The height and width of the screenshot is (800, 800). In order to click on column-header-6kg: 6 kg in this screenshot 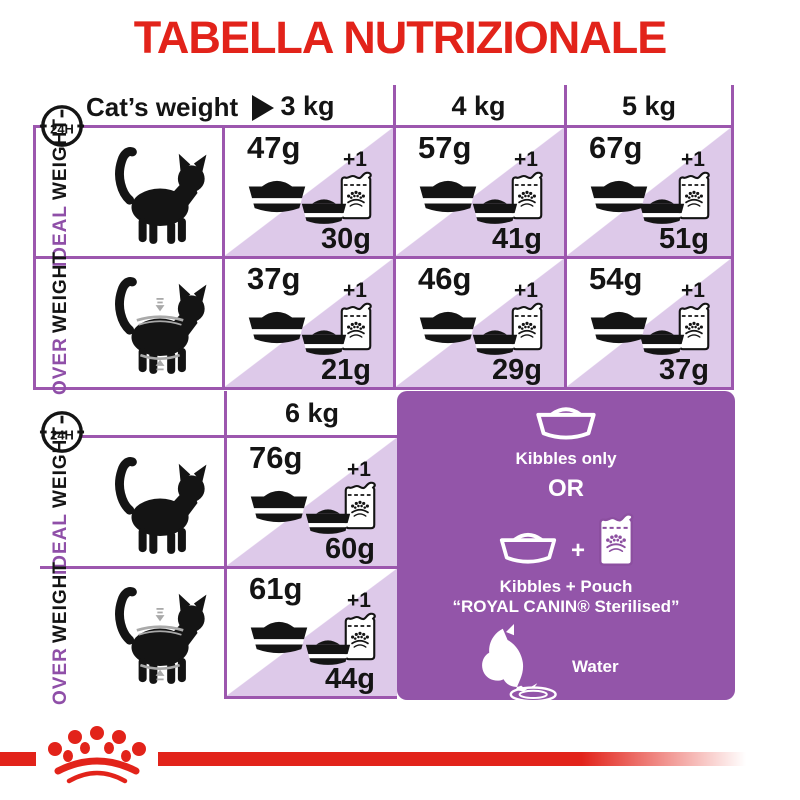, I will do `click(312, 413)`.